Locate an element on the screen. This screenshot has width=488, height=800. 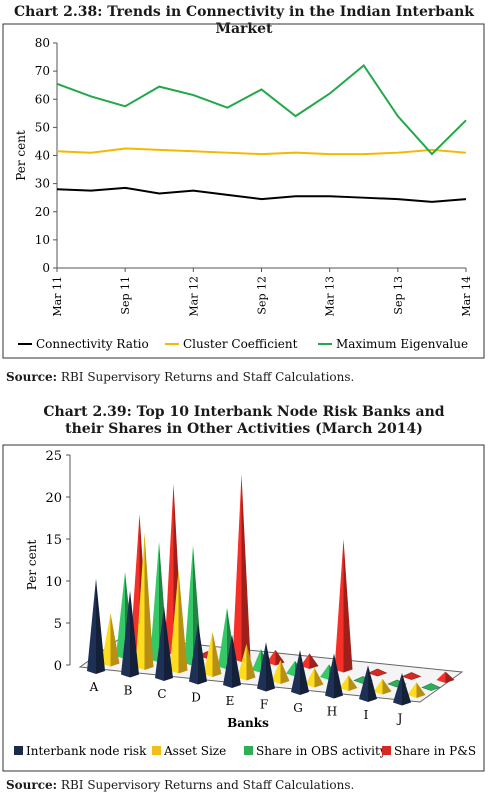
chart2-legend-label: Share in OBS activity is located at coordinates (321, 751).